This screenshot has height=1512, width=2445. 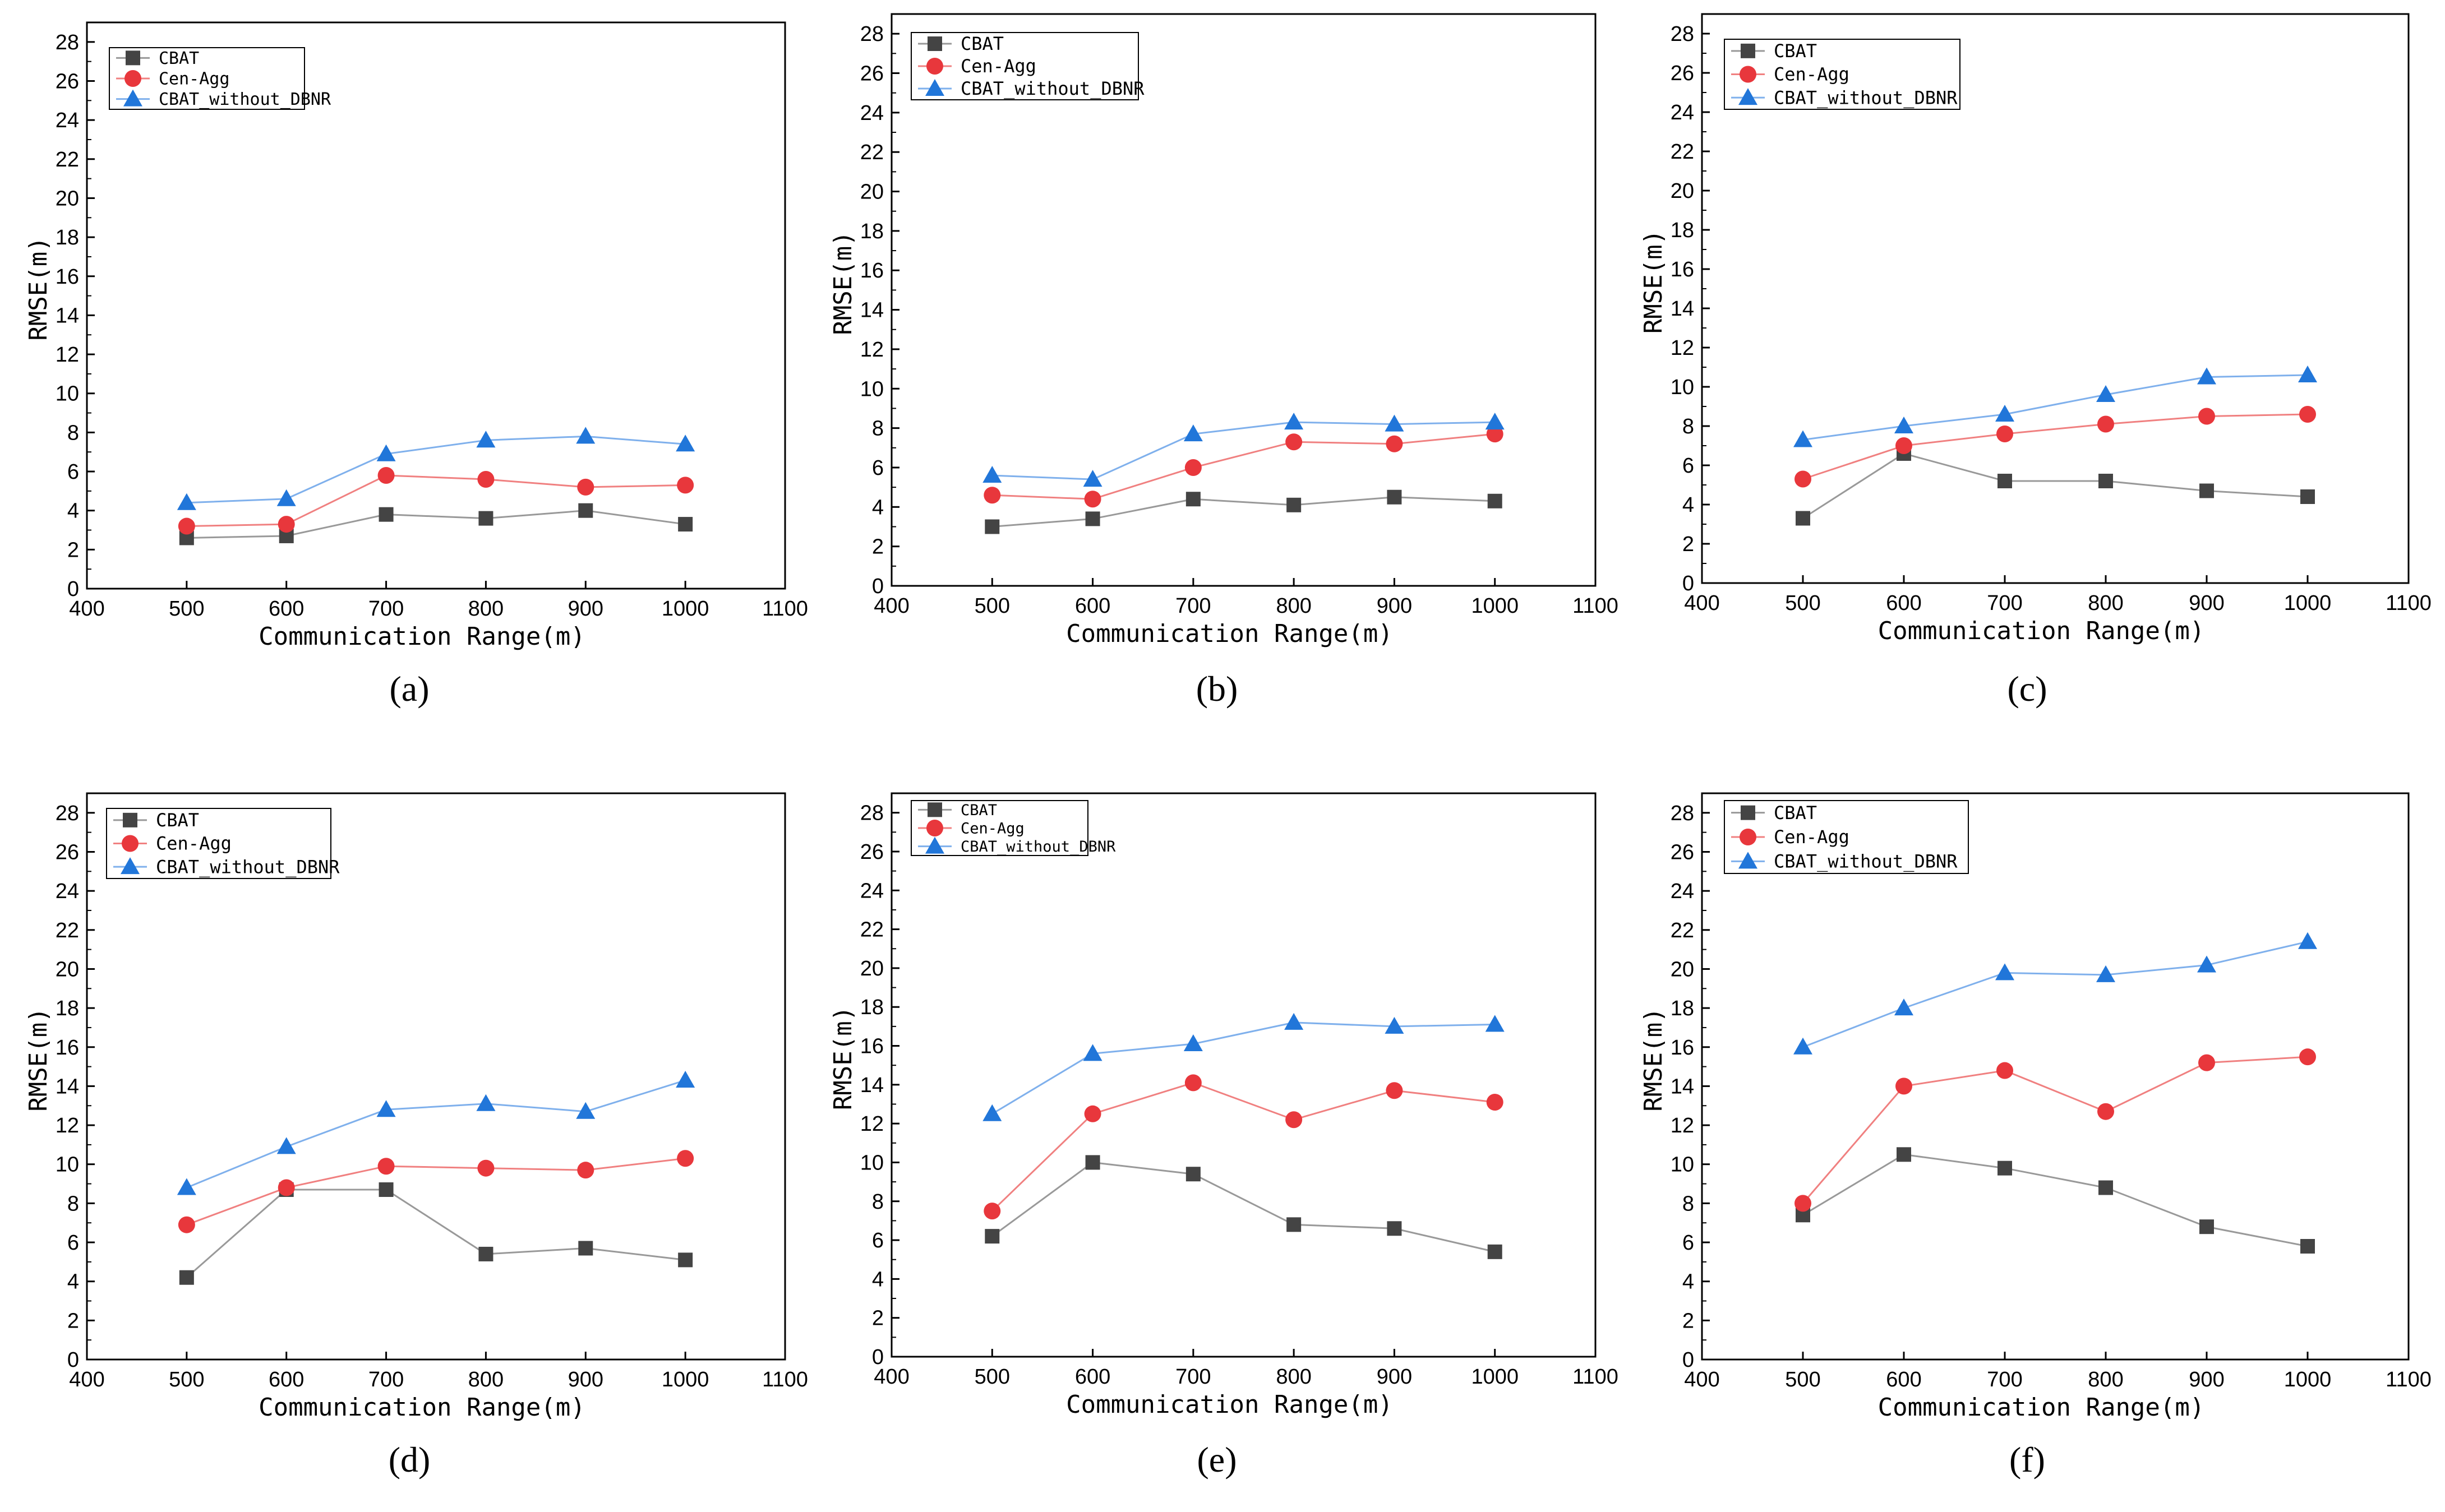 What do you see at coordinates (1217, 689) in the screenshot?
I see `panel-label: (b)` at bounding box center [1217, 689].